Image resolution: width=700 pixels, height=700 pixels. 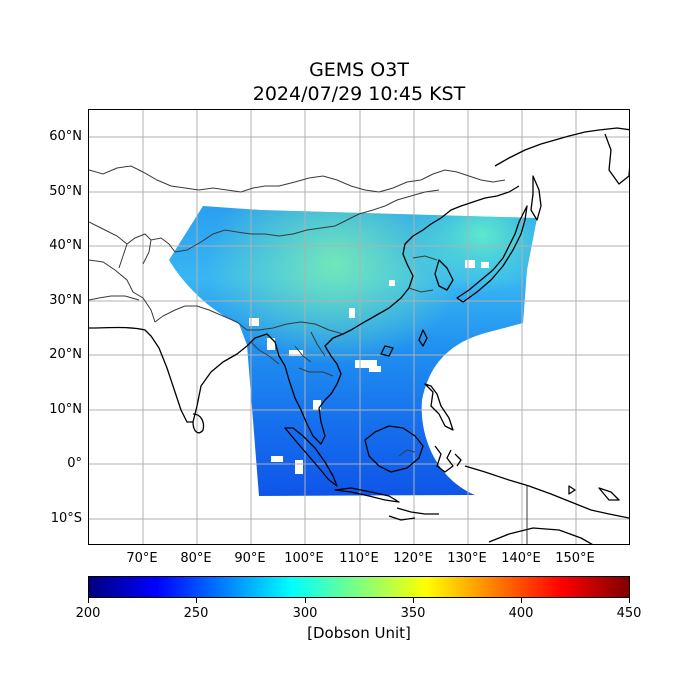 What do you see at coordinates (65, 354) in the screenshot?
I see `lat-tick-label: 20°N` at bounding box center [65, 354].